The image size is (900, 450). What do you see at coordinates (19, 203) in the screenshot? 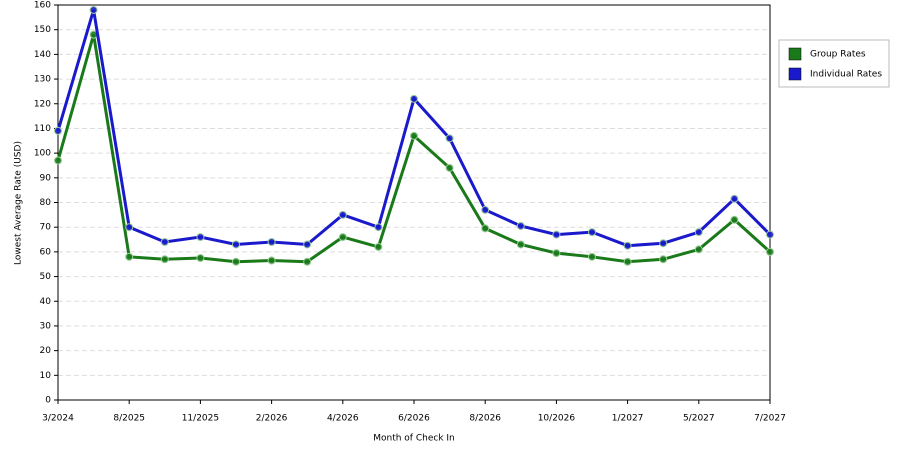
I see `y-axis-label: Lowest Average Rate (USD)` at bounding box center [19, 203].